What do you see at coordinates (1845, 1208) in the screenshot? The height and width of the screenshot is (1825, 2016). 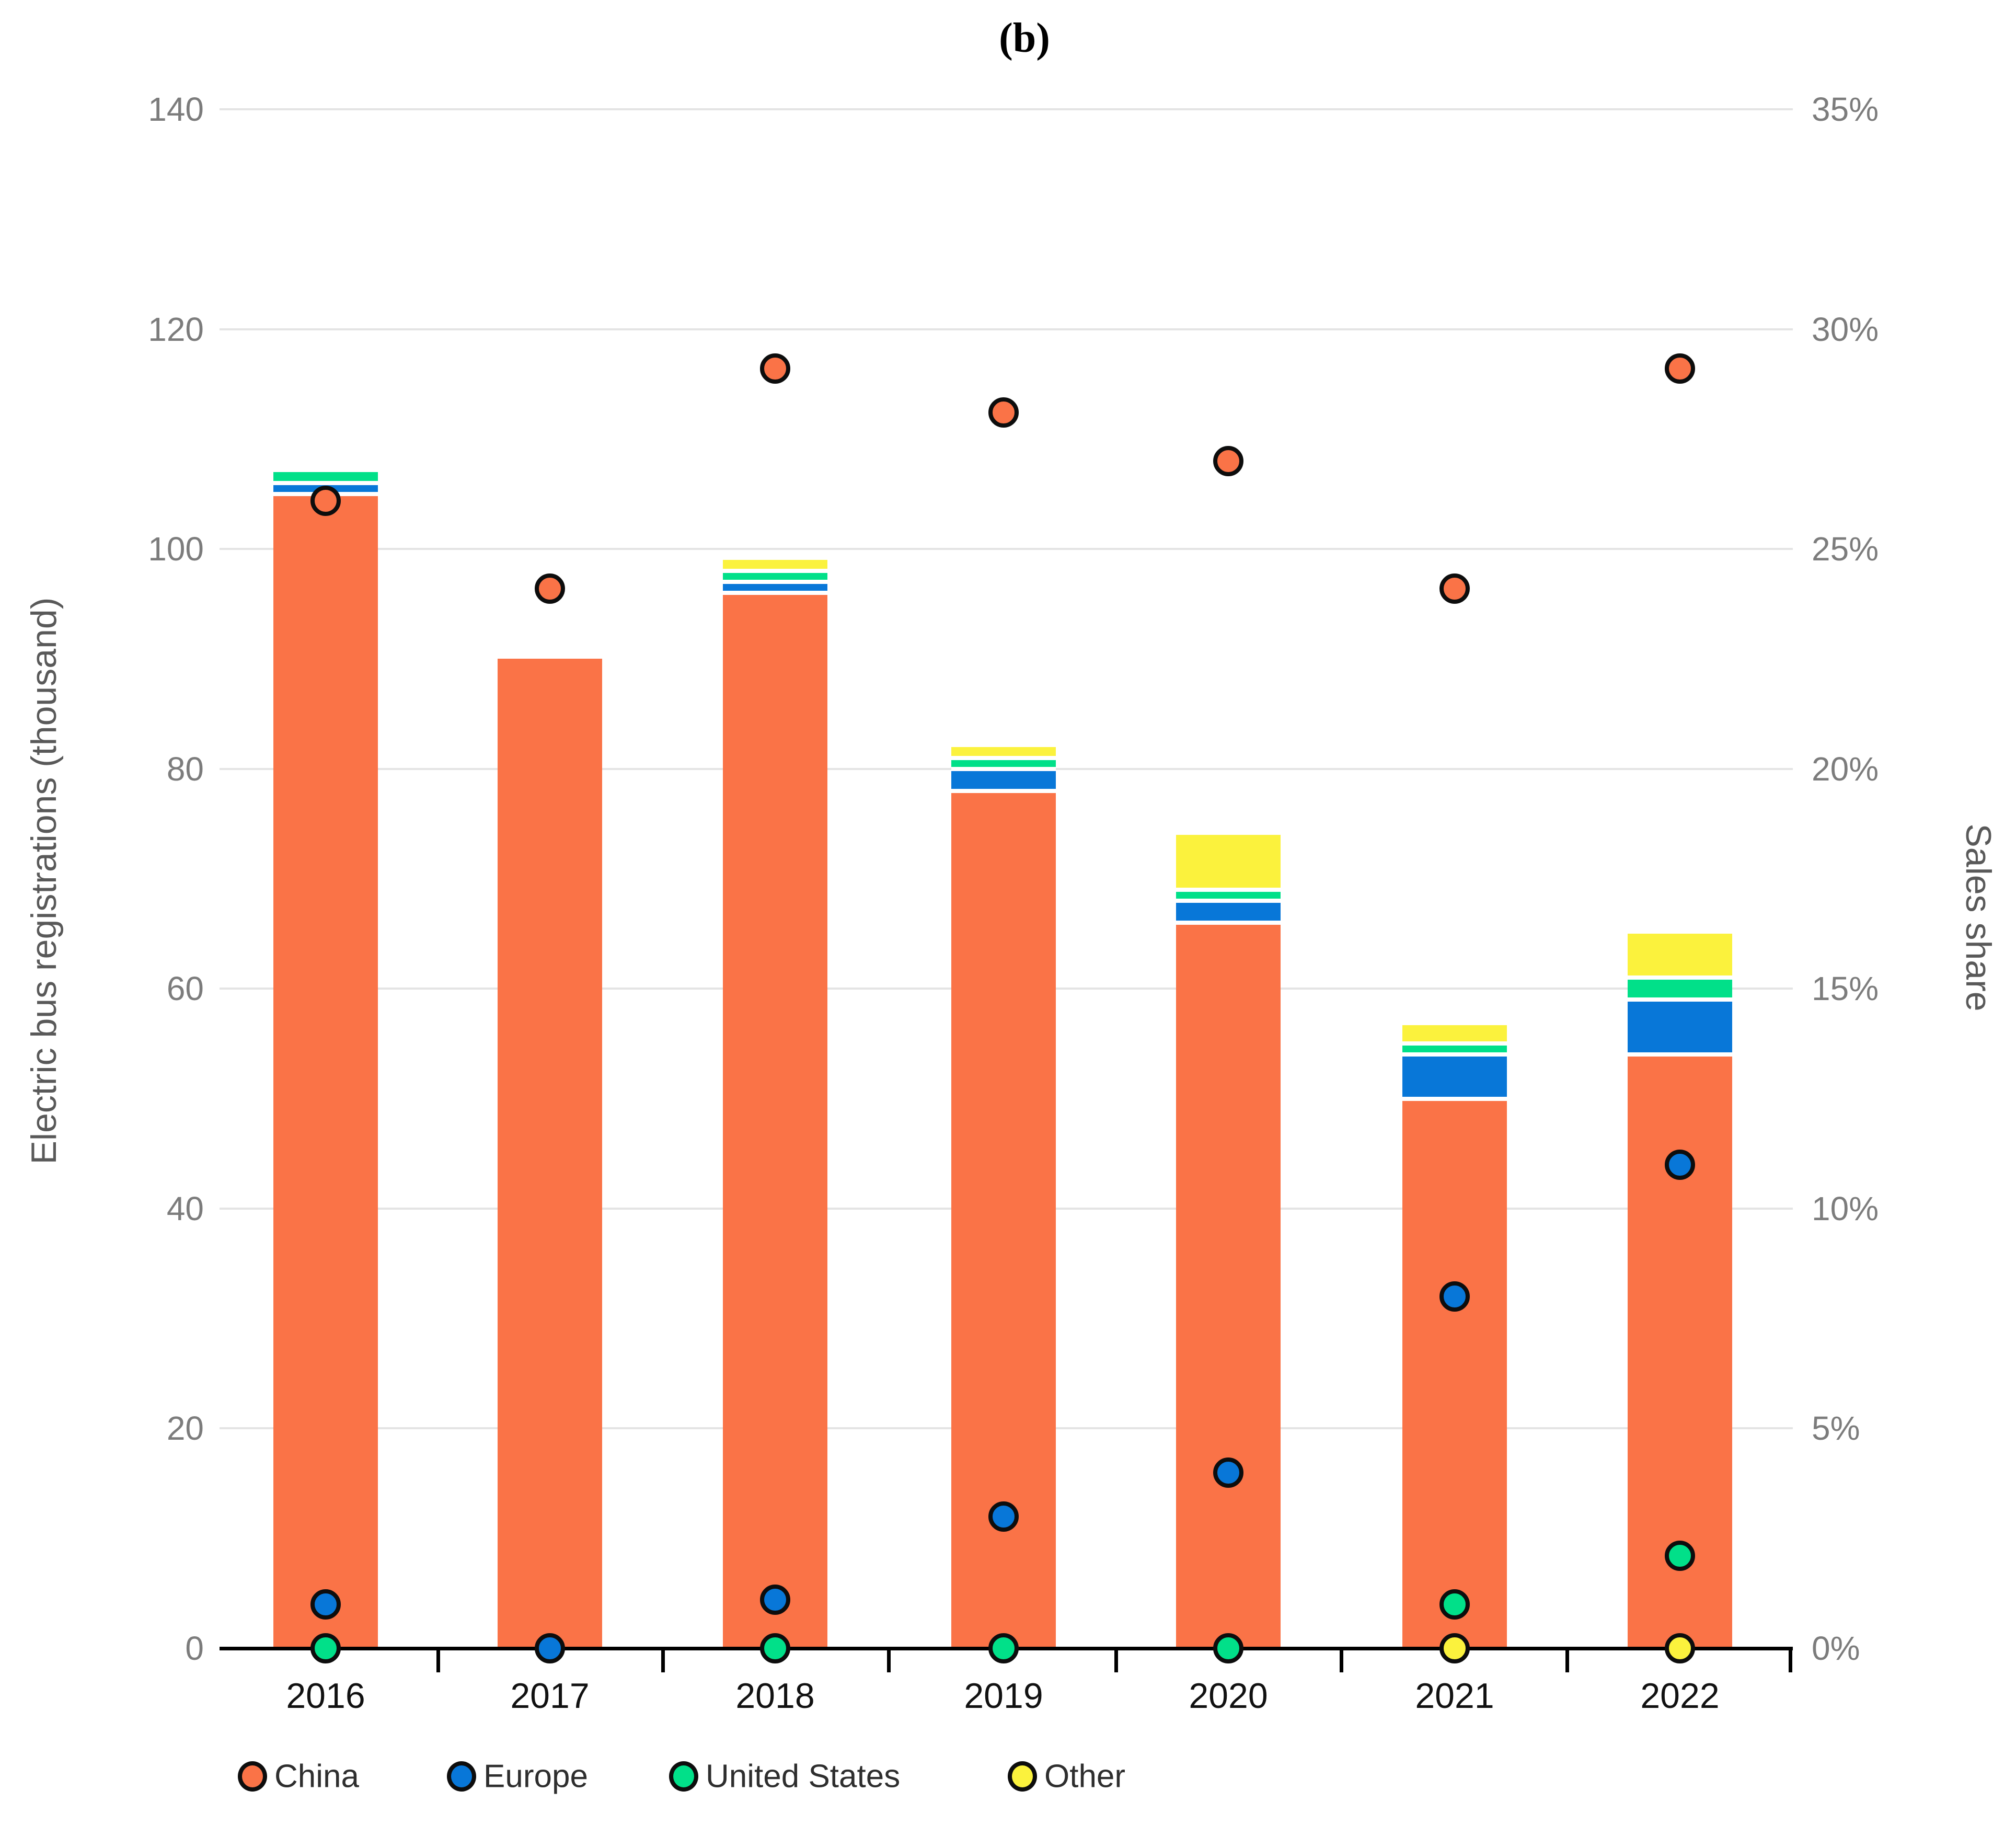 I see `right-tick-label-10%: 10%` at bounding box center [1845, 1208].